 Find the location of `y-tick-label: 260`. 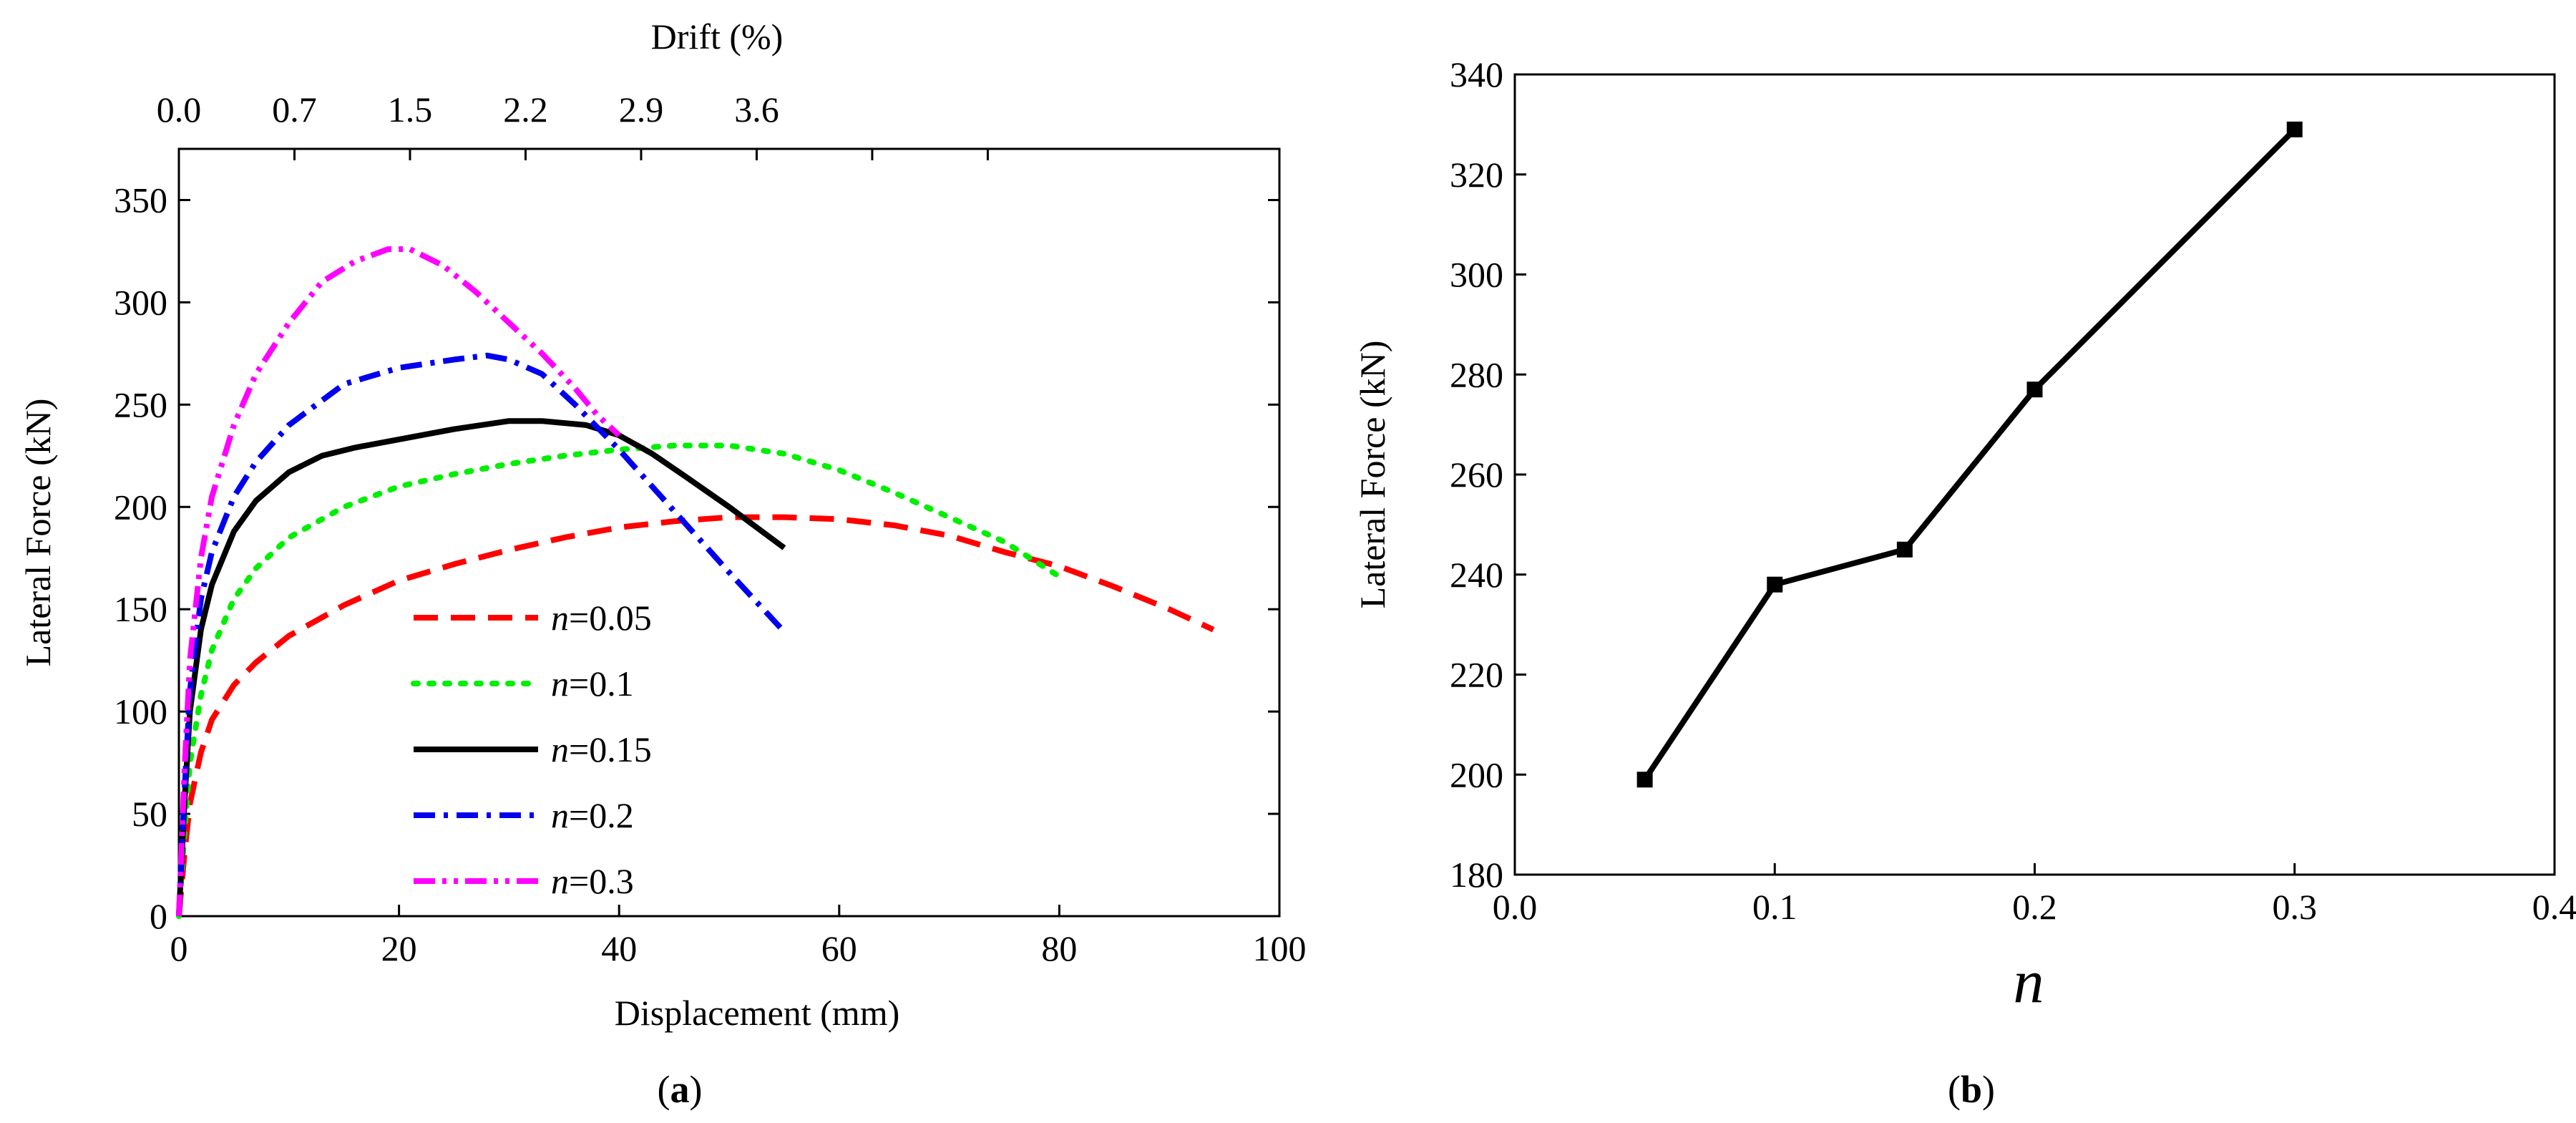

y-tick-label: 260 is located at coordinates (1476, 474).